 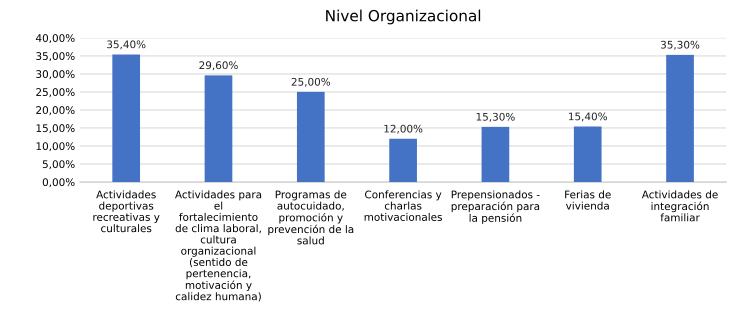 I want to click on x-tick-label: Actividades deportivas recreativas y culturales, so click(x=126, y=211).